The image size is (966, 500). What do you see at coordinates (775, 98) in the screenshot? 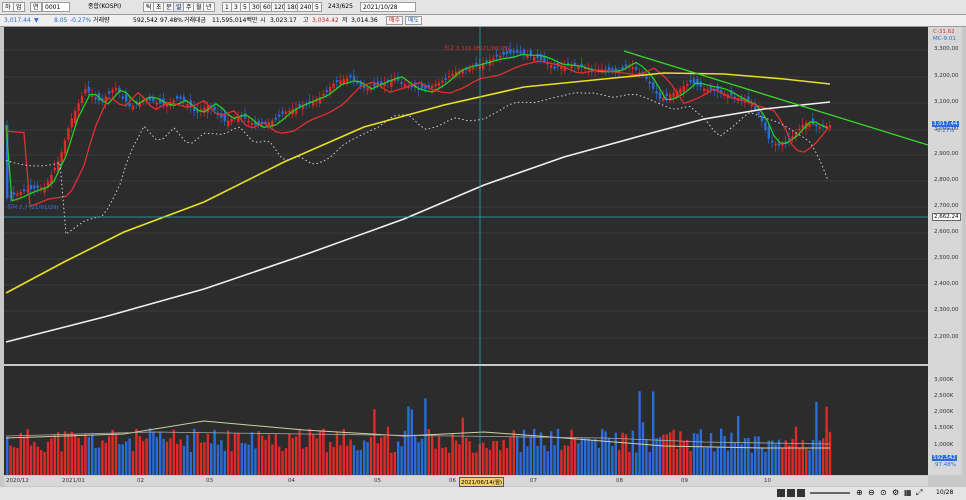
I see `trend-line` at bounding box center [775, 98].